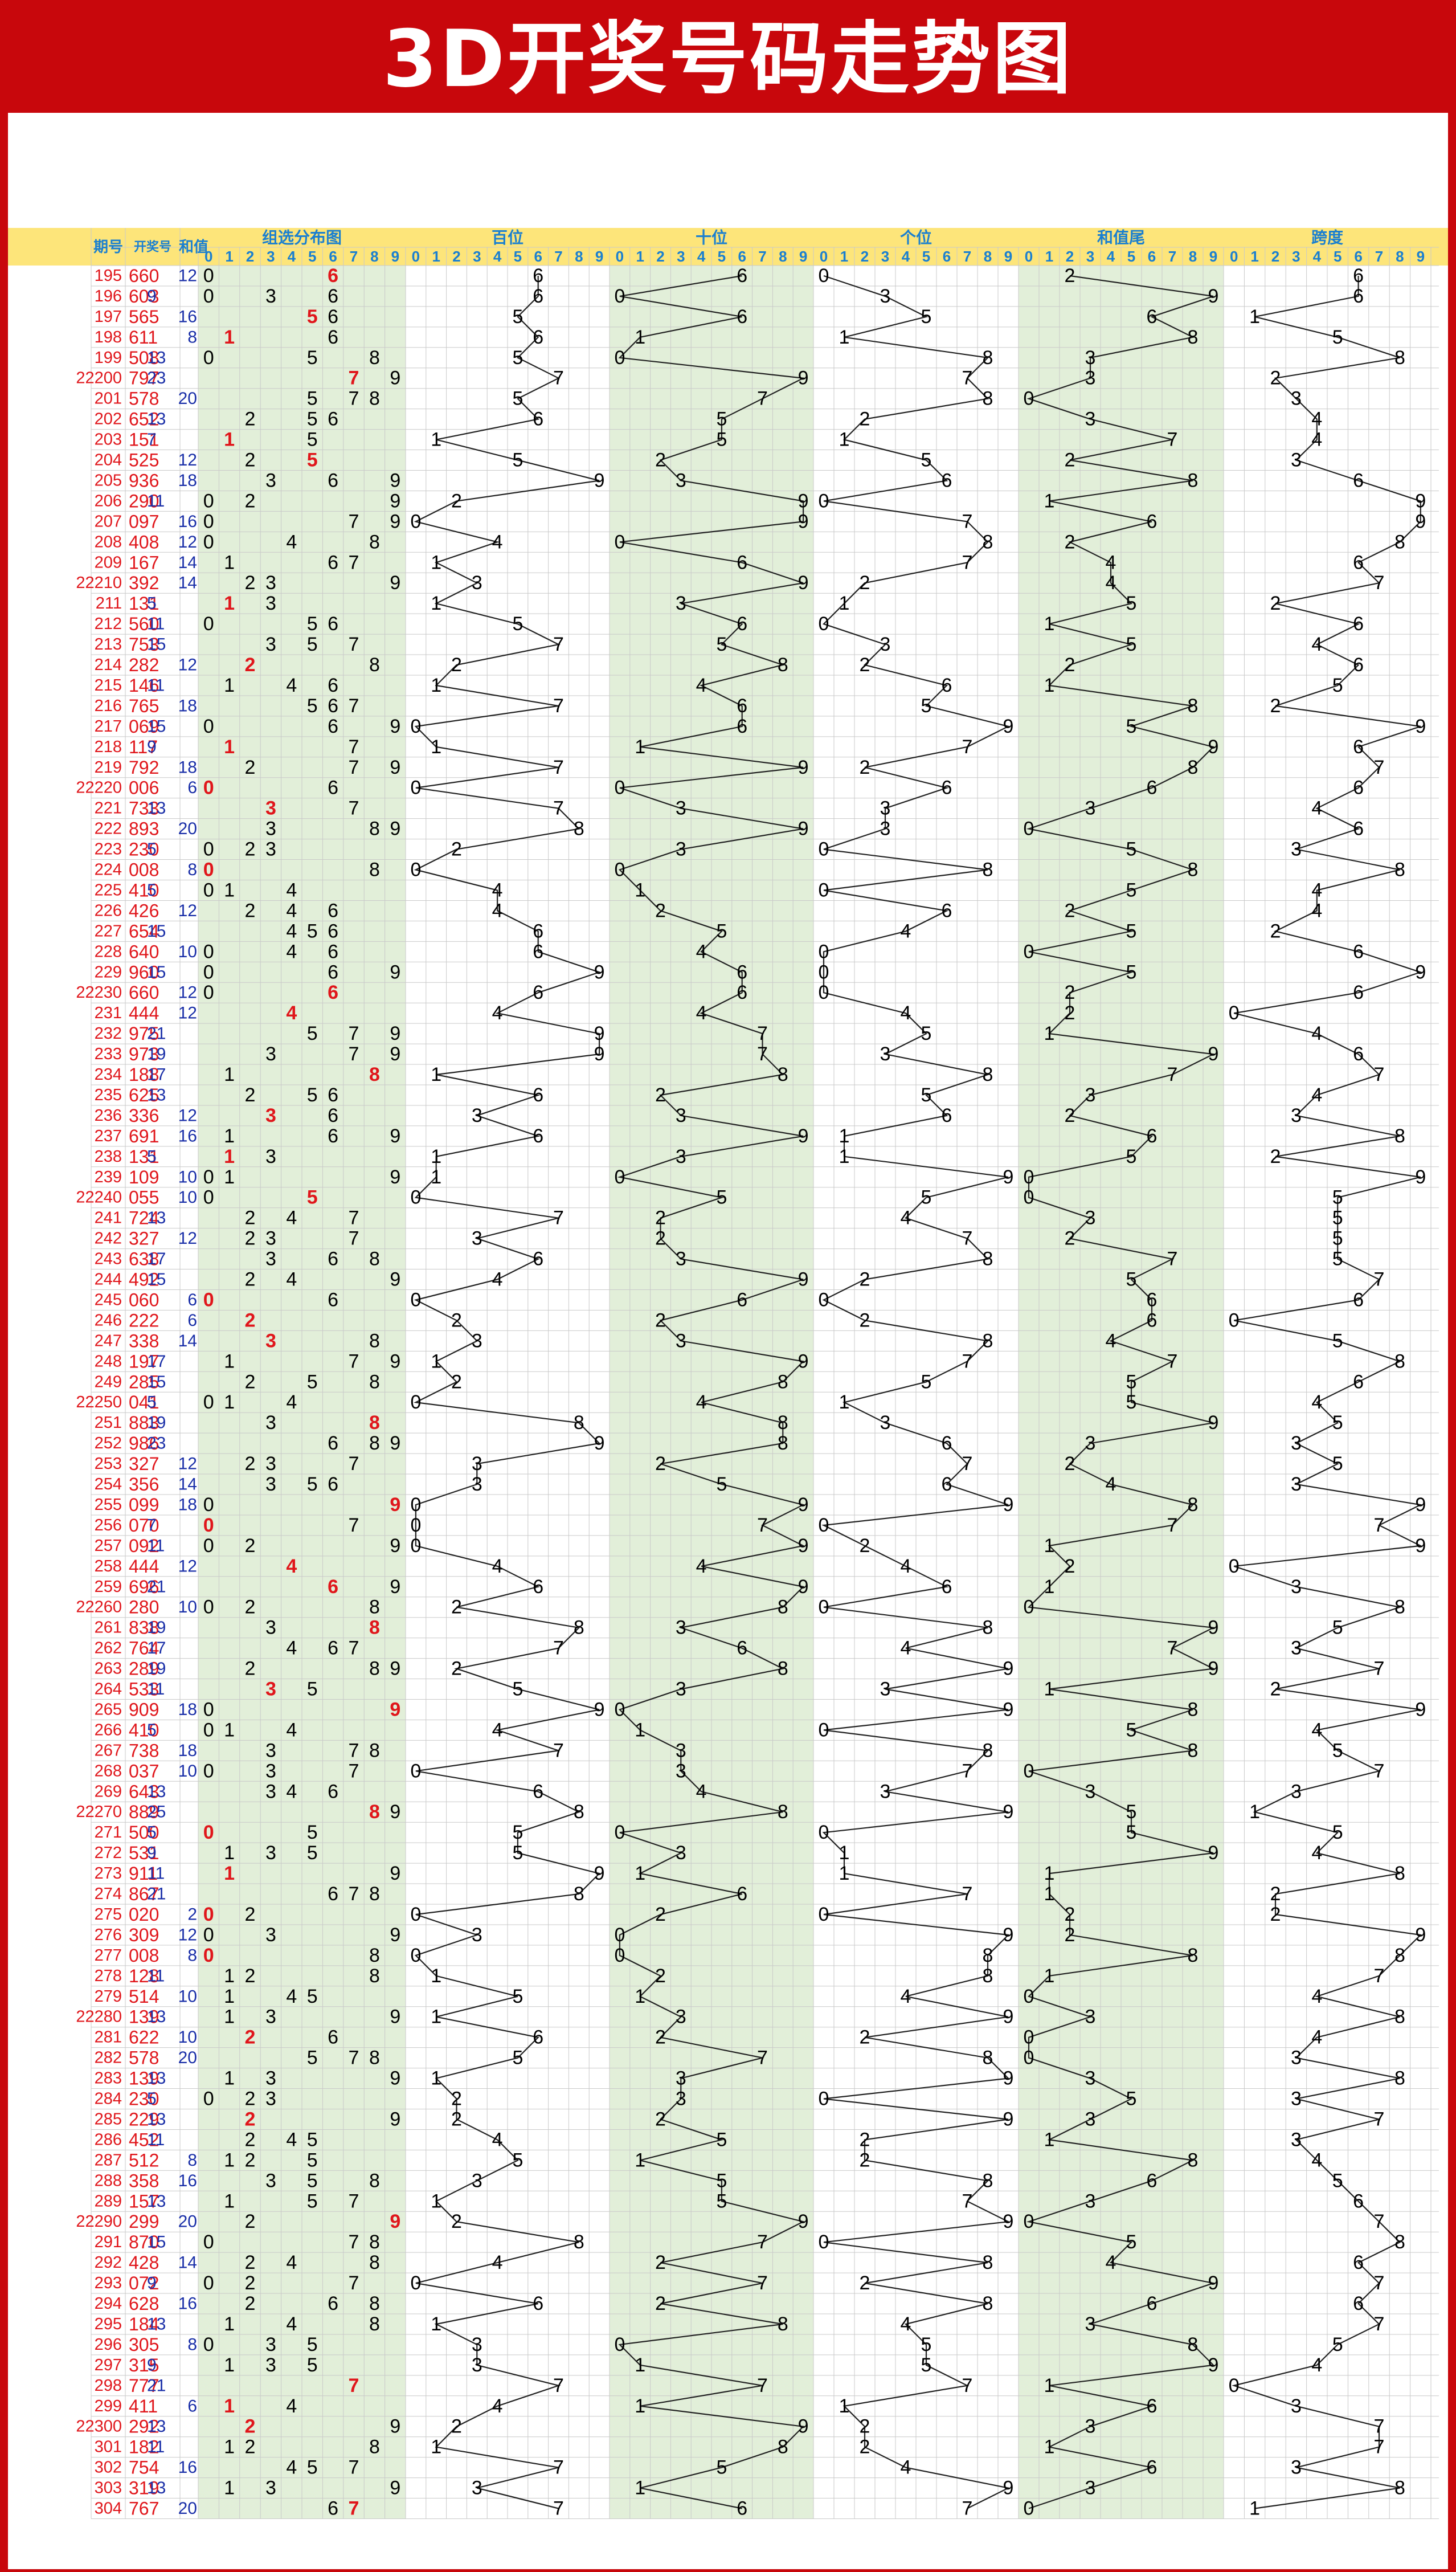 This screenshot has width=1456, height=2572. What do you see at coordinates (1009, 1710) in the screenshot?
I see `units-digit: 9` at bounding box center [1009, 1710].